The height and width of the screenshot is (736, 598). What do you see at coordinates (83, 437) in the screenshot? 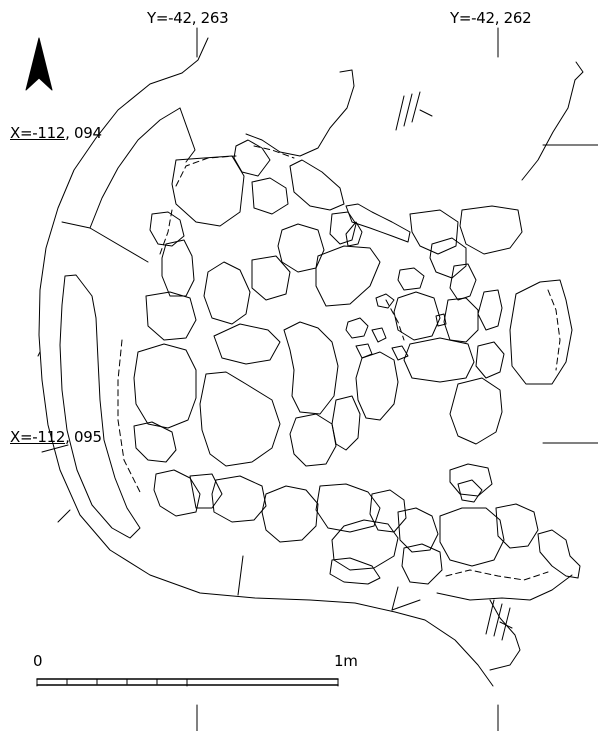
I see `x-coordinate-suffix: , 095` at bounding box center [83, 437].